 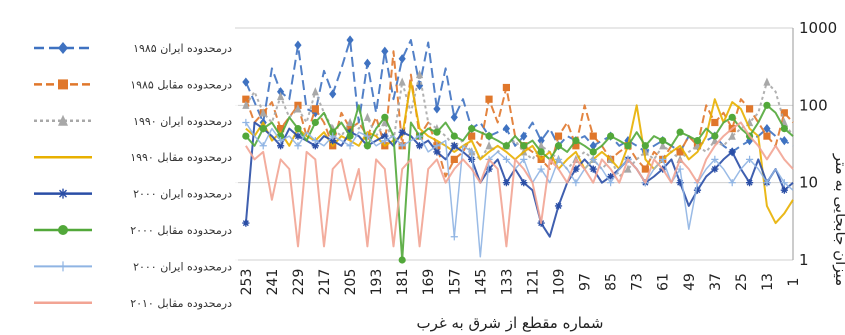 I want to click on x-tick-label: 49, so click(x=690, y=282).